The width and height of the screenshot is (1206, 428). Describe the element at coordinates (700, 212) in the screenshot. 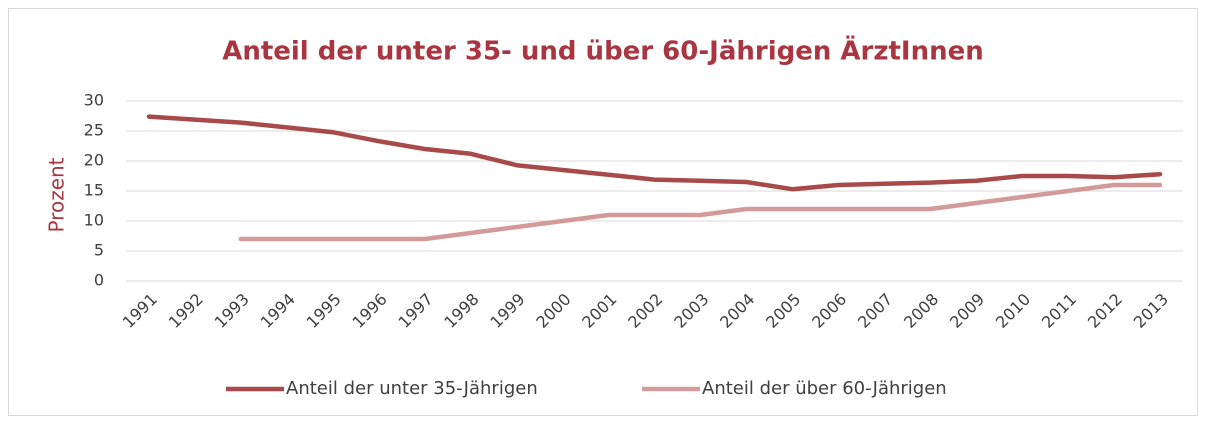

I see `series-line` at that location.